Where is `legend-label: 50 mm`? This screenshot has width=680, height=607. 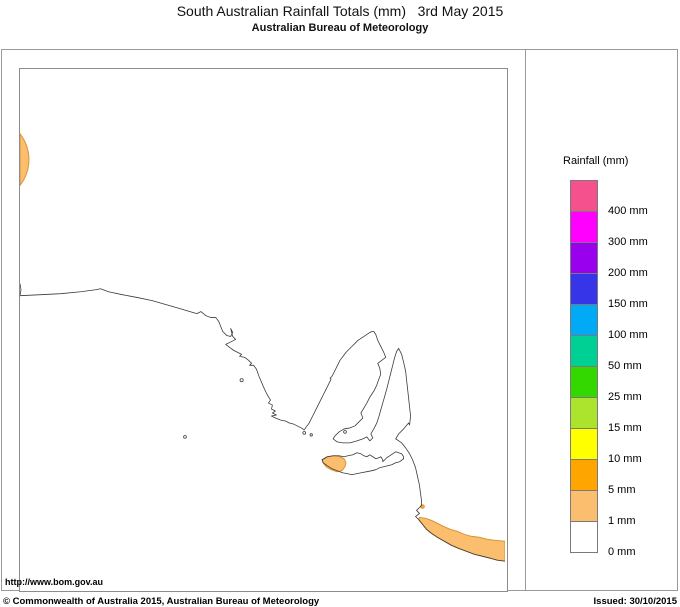
legend-label: 50 mm is located at coordinates (625, 366).